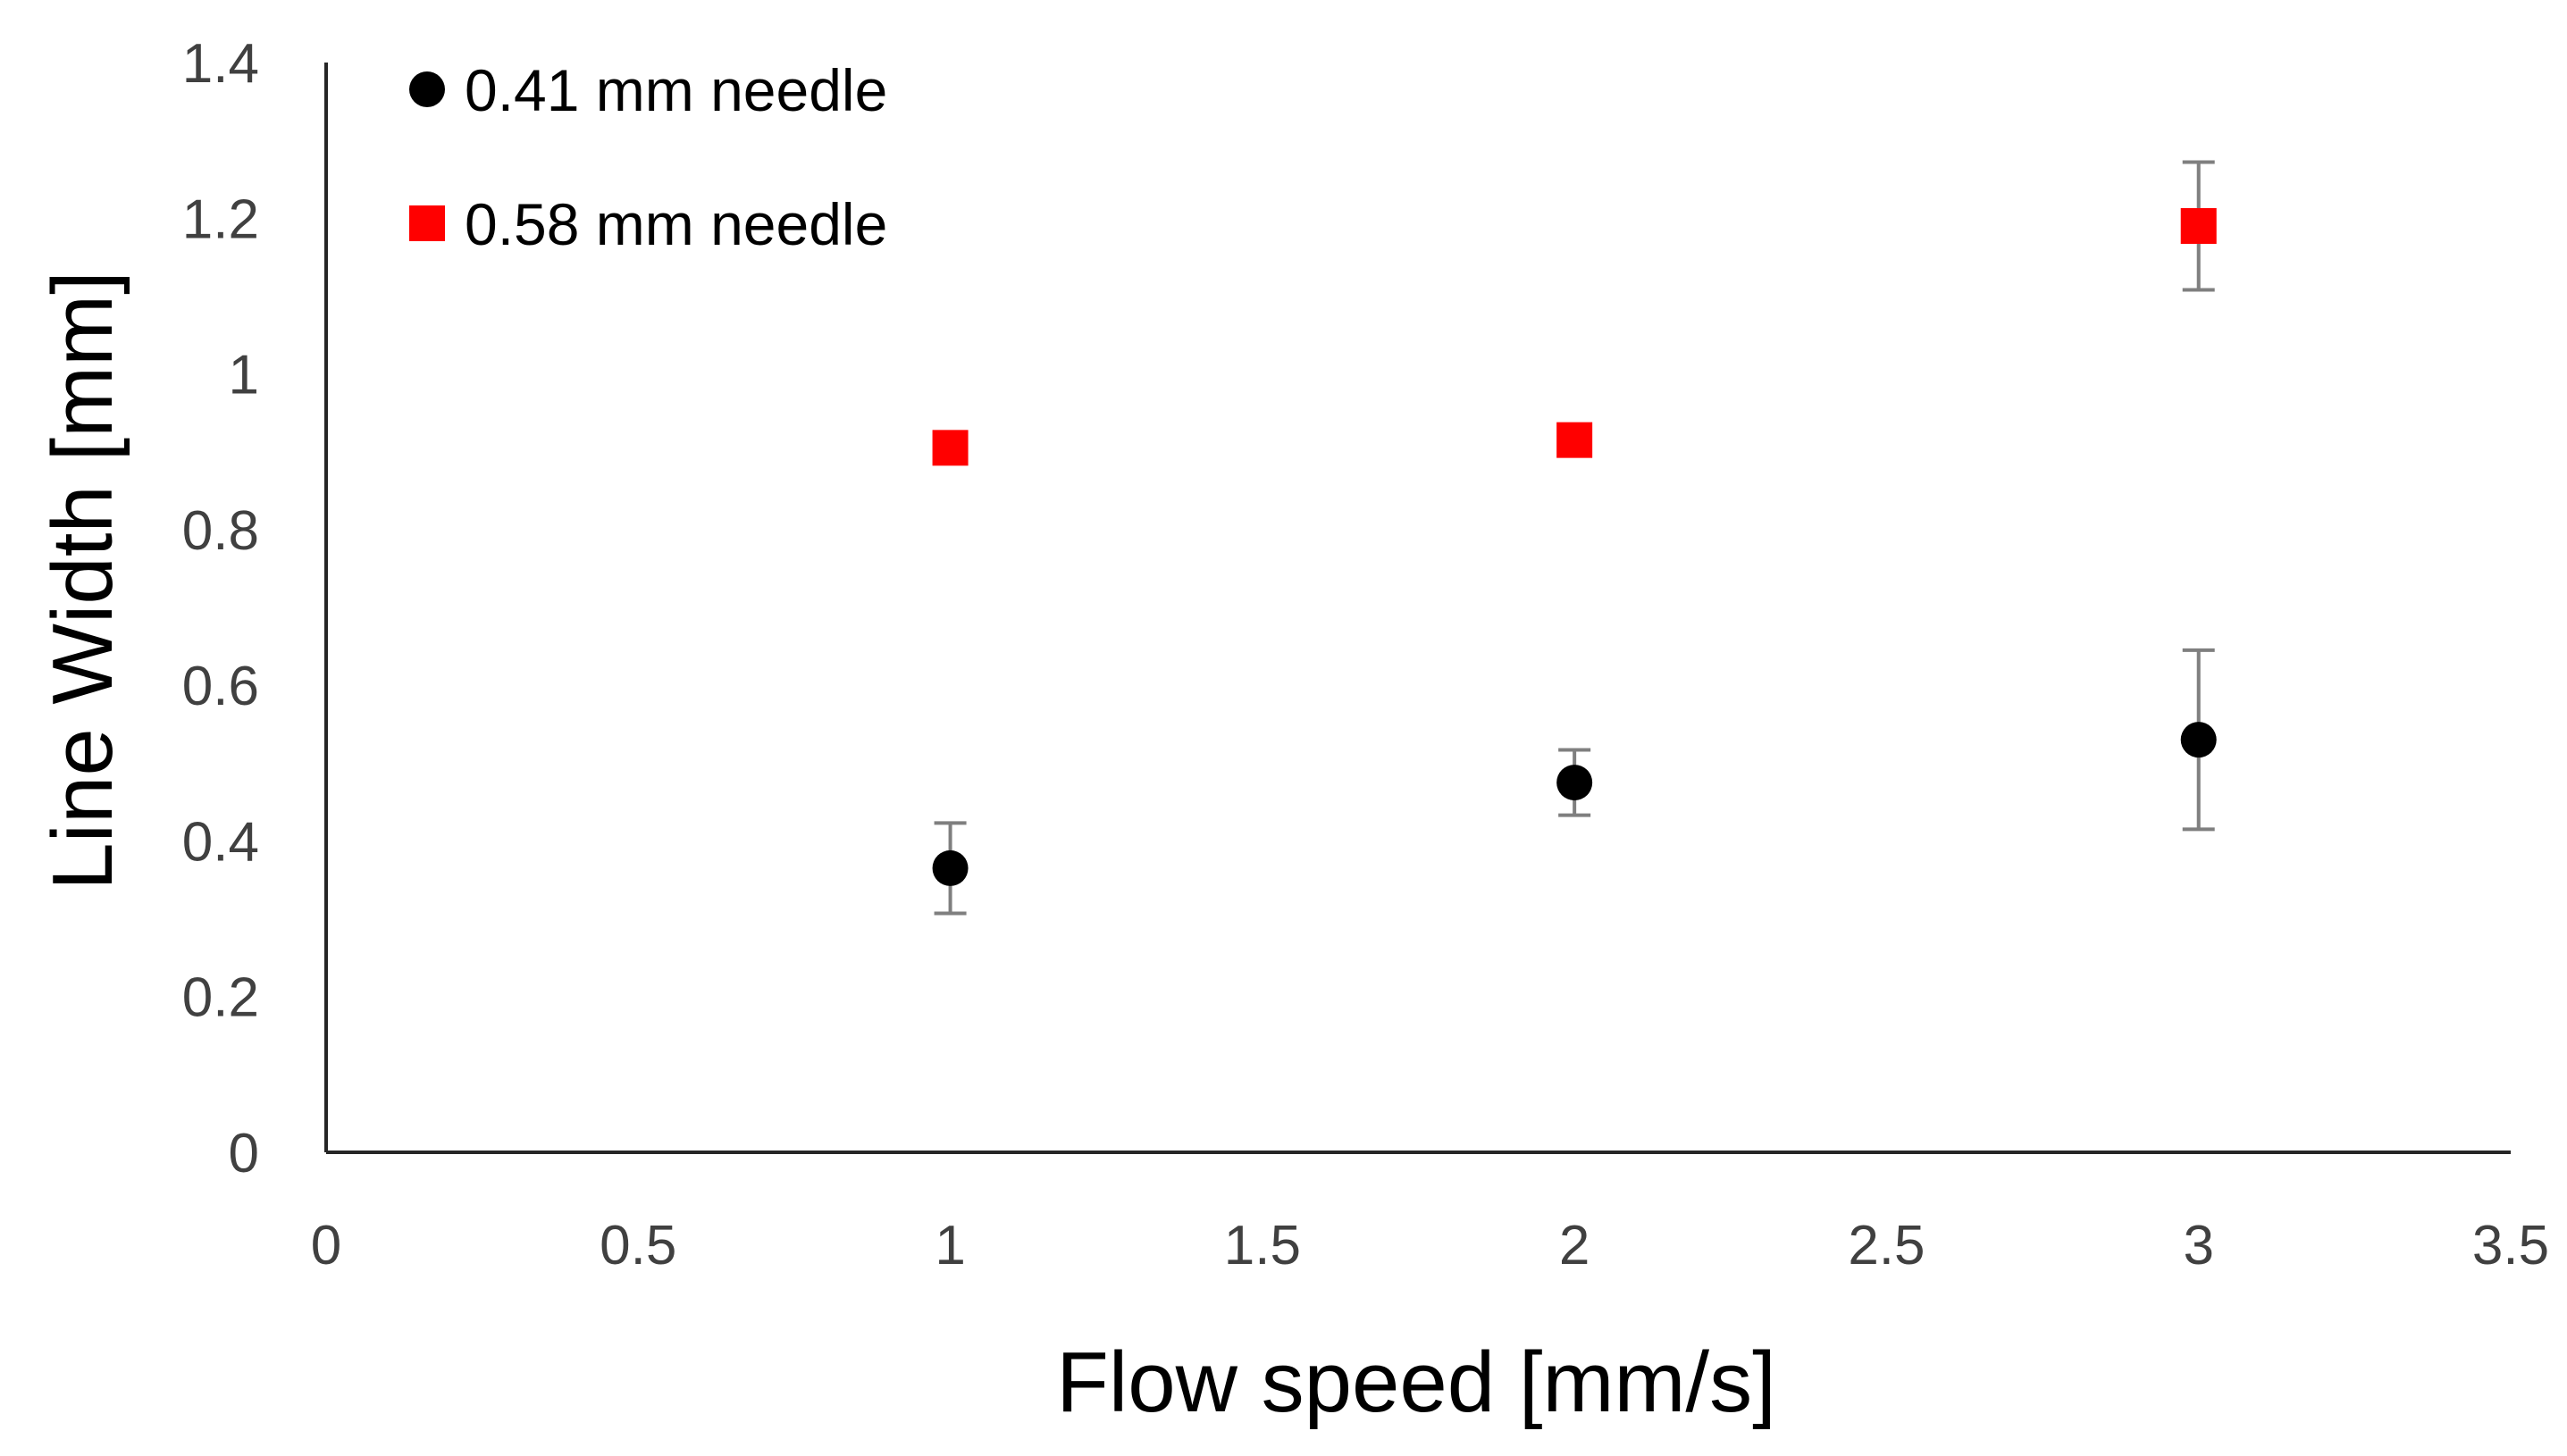 Image resolution: width=2567 pixels, height=1456 pixels. I want to click on y-tick-label: 0.8, so click(220, 531).